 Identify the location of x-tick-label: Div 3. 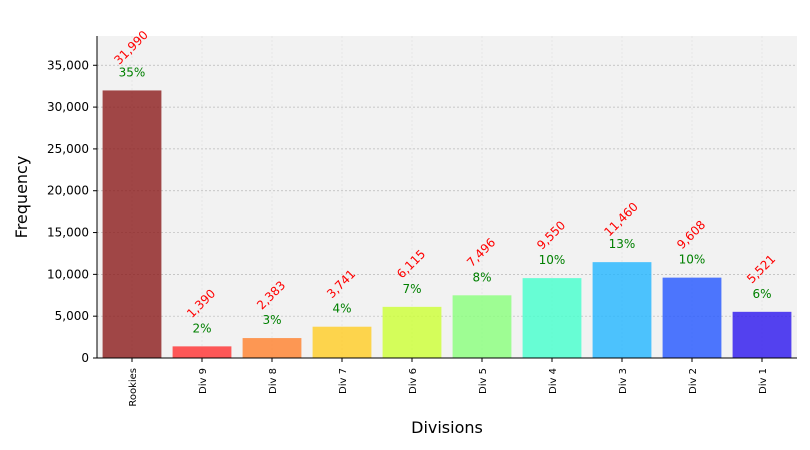
(623, 381).